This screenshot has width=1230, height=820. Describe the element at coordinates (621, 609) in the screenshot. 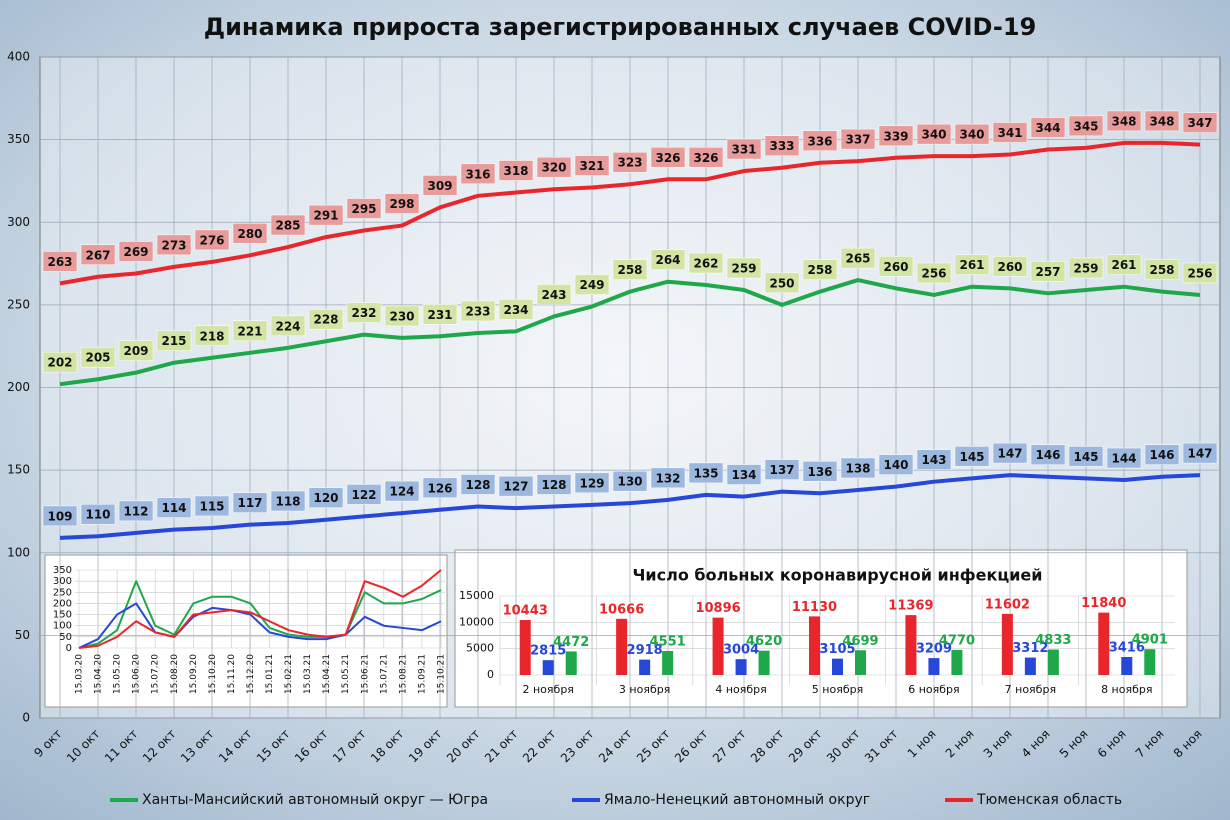

I see `data-label: 10666` at that location.